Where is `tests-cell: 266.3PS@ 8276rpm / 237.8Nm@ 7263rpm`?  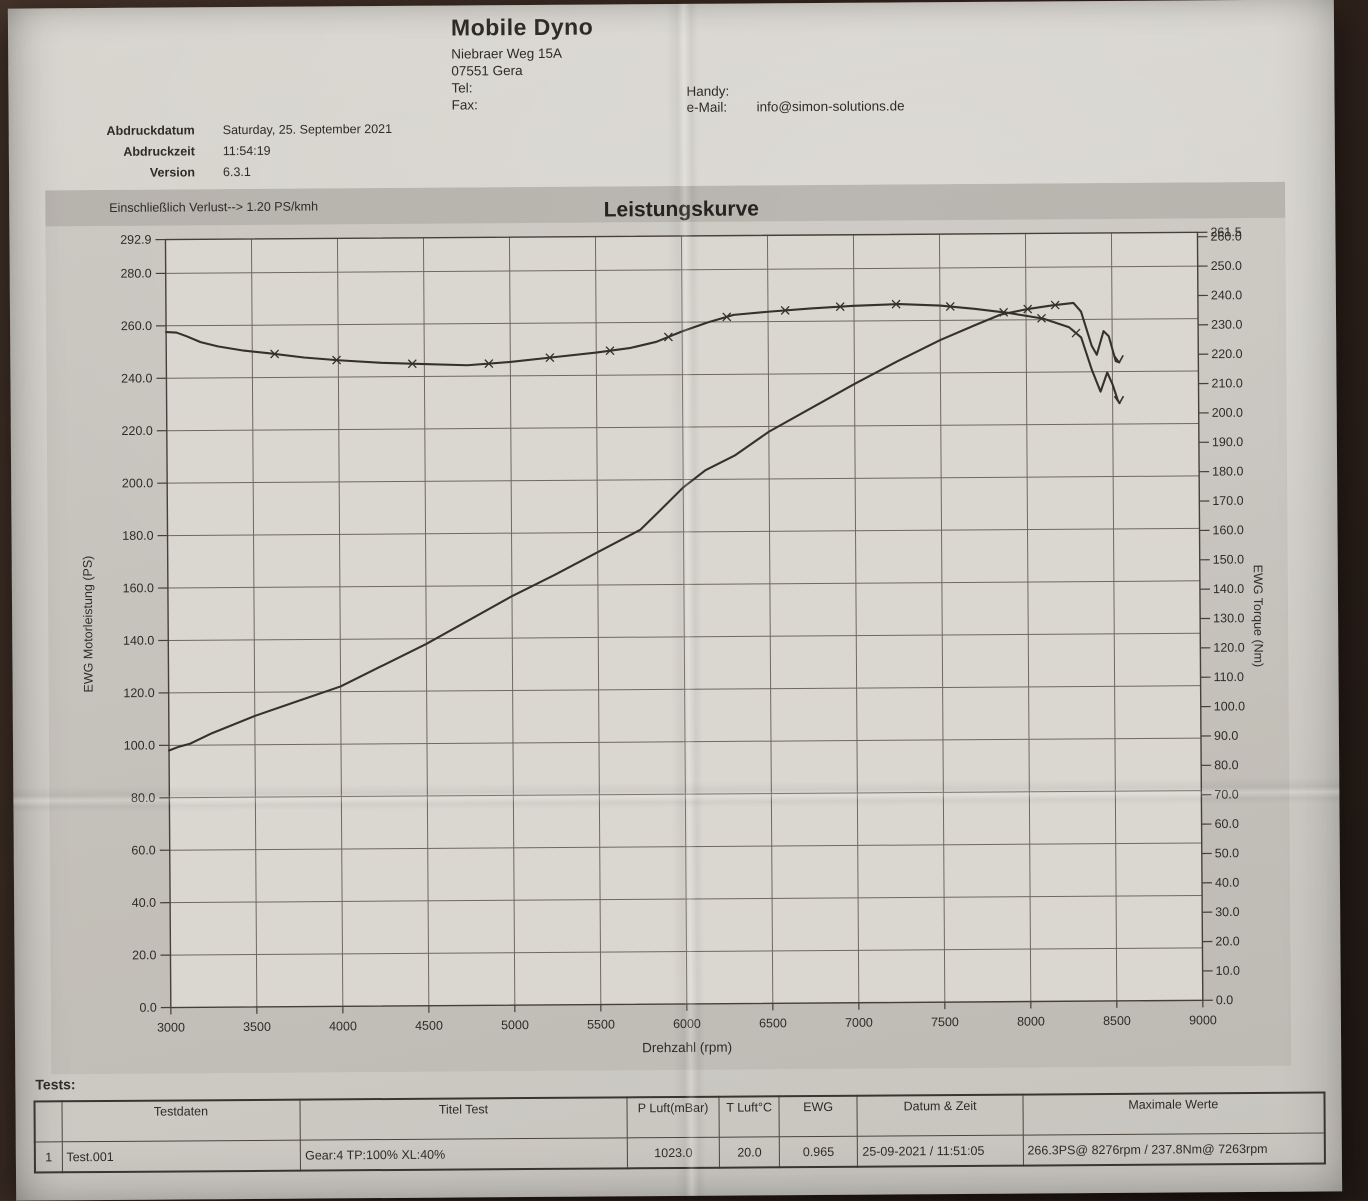
tests-cell: 266.3PS@ 8276rpm / 237.8Nm@ 7263rpm is located at coordinates (1174, 1149).